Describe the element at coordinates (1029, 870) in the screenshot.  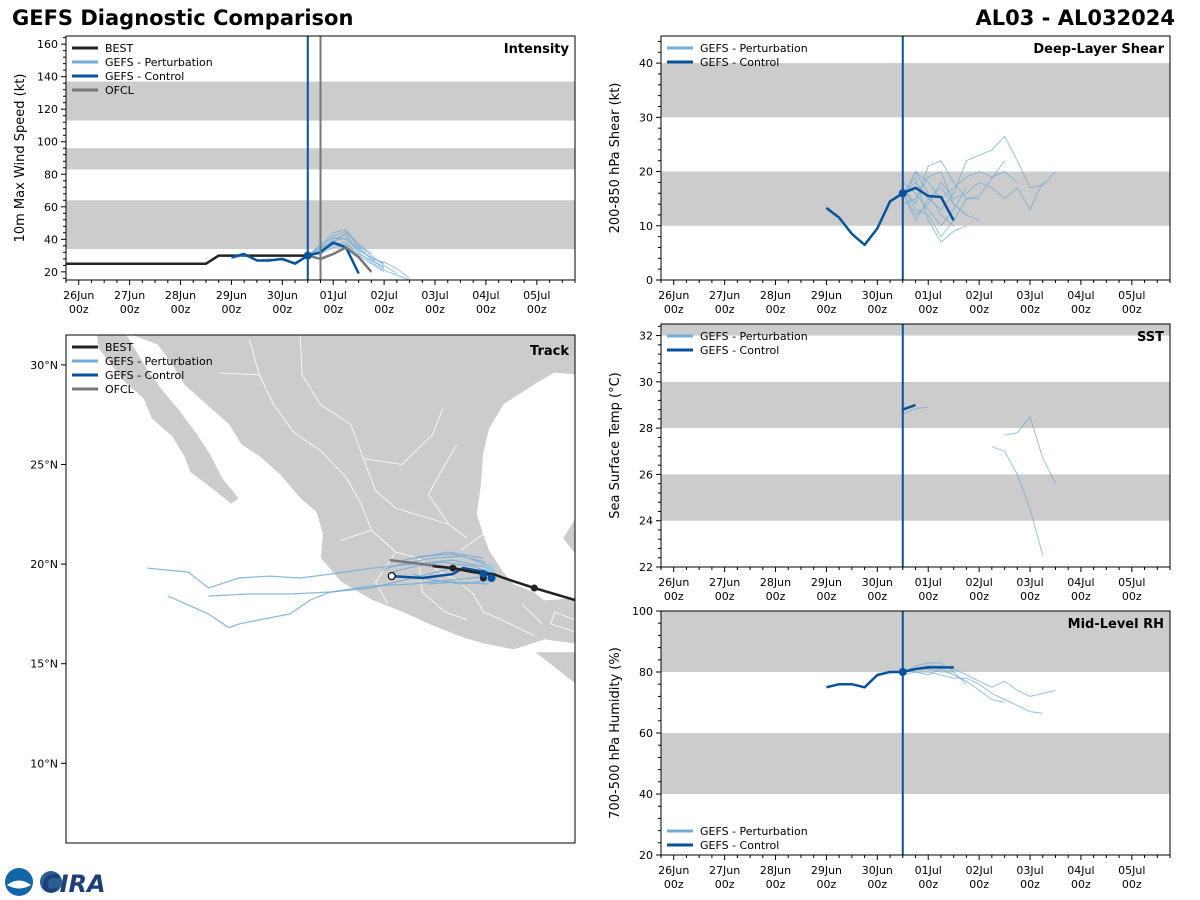
I see `x-tick-label-date: 03Jul` at that location.